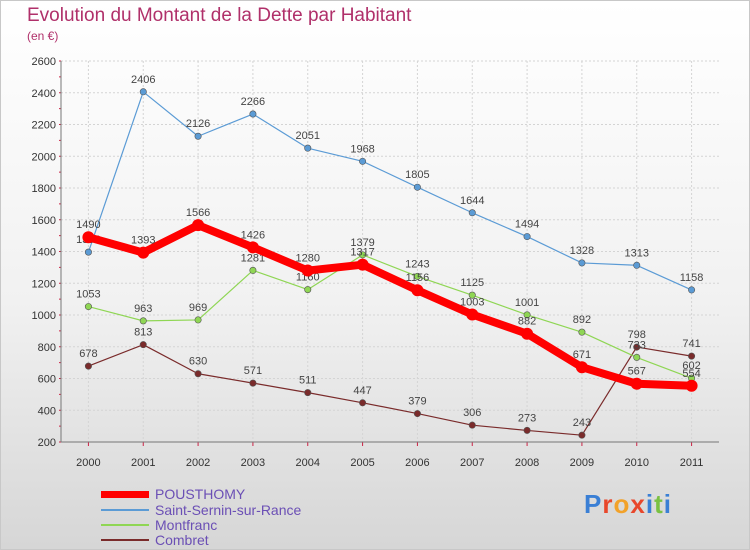 The image size is (750, 550). I want to click on data-label: 1125, so click(472, 283).